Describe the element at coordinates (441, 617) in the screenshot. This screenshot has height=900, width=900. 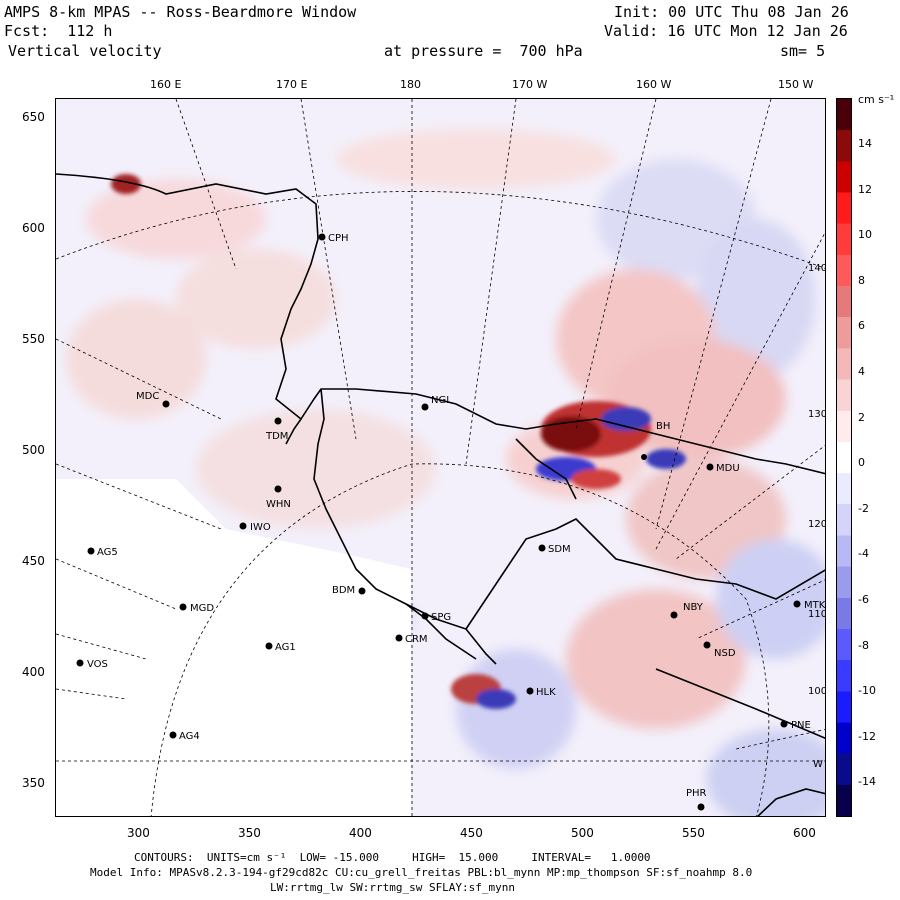
I see `svg-text: SPG` at that location.